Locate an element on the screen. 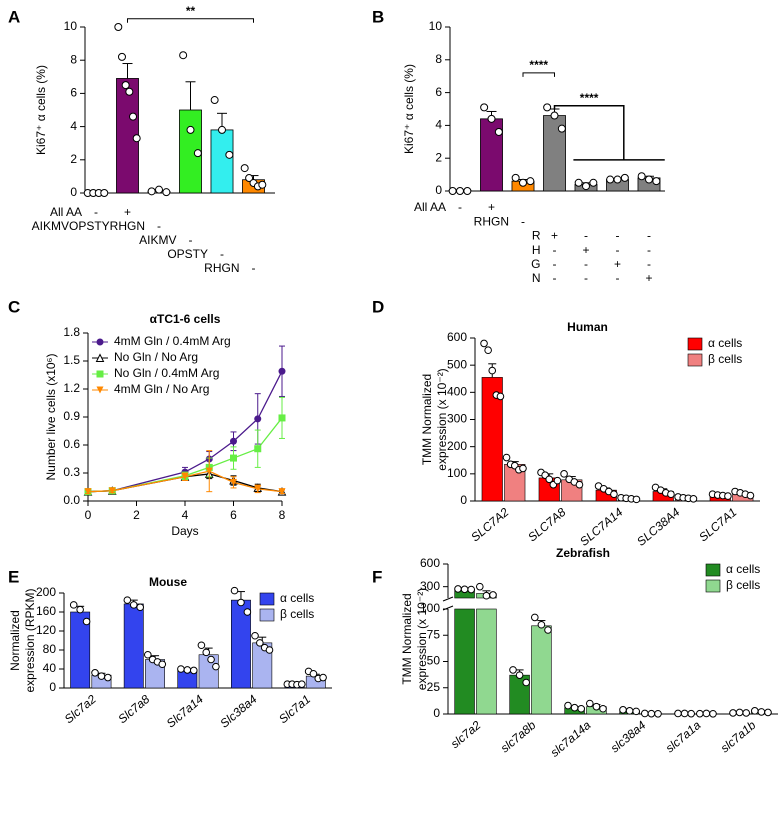 Image resolution: width=782 pixels, height=816 pixels. x-tick-label: Slc7a8 is located at coordinates (133, 709).